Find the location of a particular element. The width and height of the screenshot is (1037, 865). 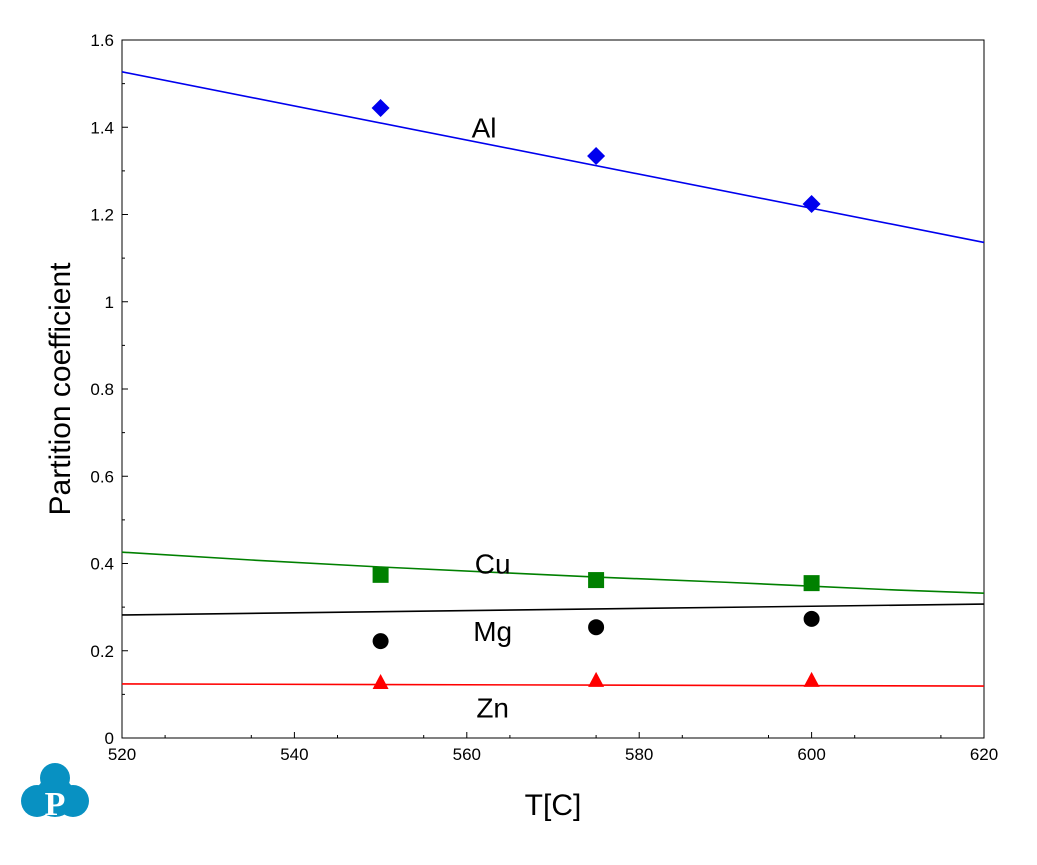

y-tick-label: 1.6 is located at coordinates (102, 40).